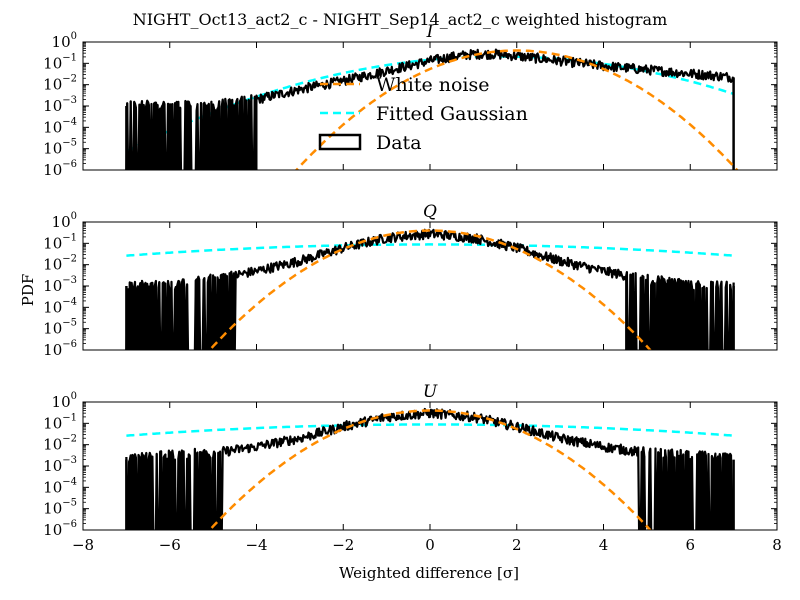 This screenshot has height=600, width=800. I want to click on x-tick-label: −2, so click(343, 545).